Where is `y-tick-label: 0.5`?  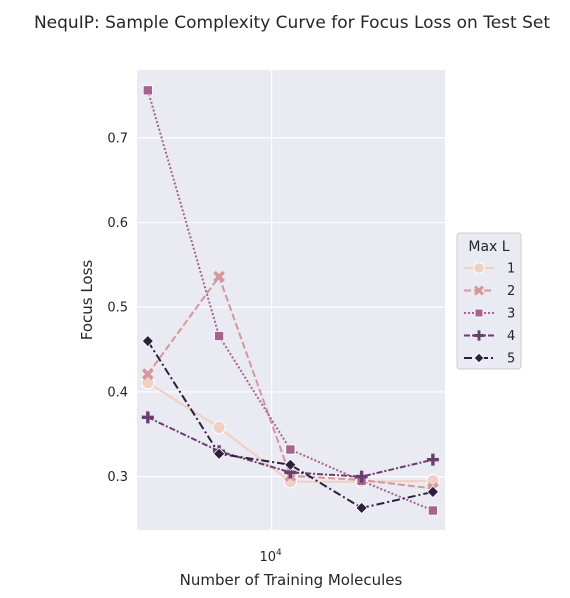
y-tick-label: 0.5 is located at coordinates (117, 308).